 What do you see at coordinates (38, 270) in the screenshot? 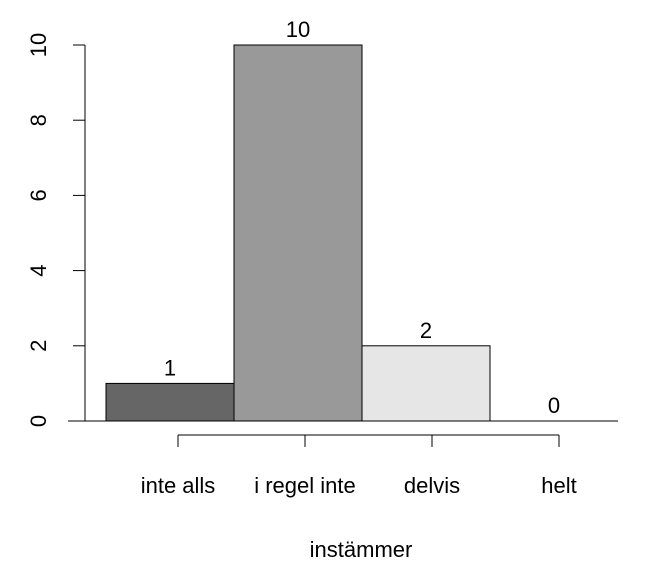
I see `y-tick-label: 4` at bounding box center [38, 270].